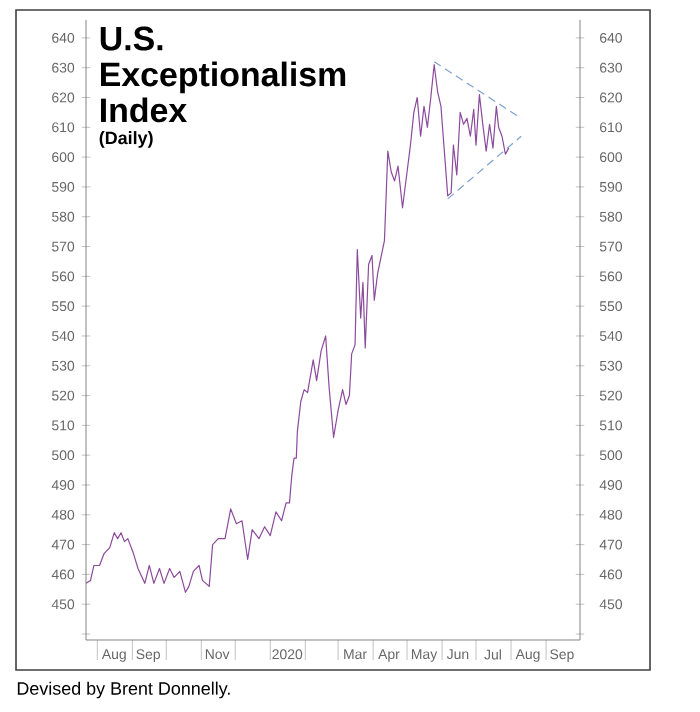 This screenshot has height=712, width=700. I want to click on text: U.S. Exceptionalism Index, so click(223, 74).